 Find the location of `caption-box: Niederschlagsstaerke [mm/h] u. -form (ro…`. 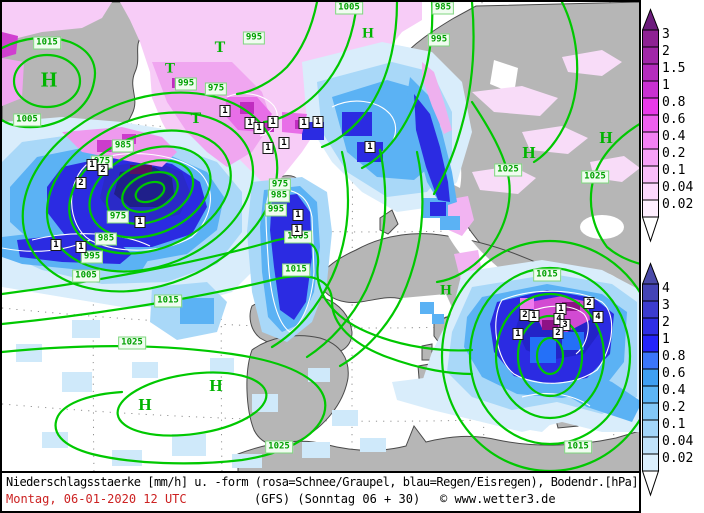

caption-box: Niederschlagsstaerke [mm/h] u. -form (ro… is located at coordinates (320, 492).